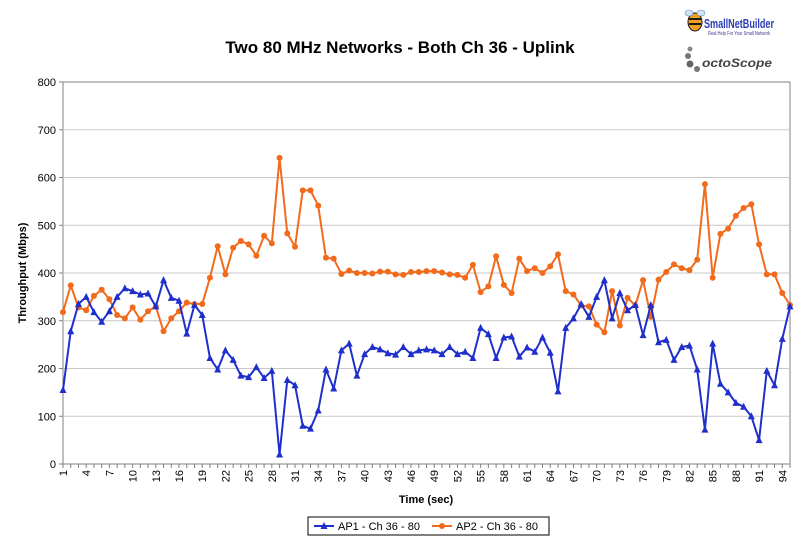 Image resolution: width=800 pixels, height=546 pixels. I want to click on y-tick-label: 200, so click(47, 370).